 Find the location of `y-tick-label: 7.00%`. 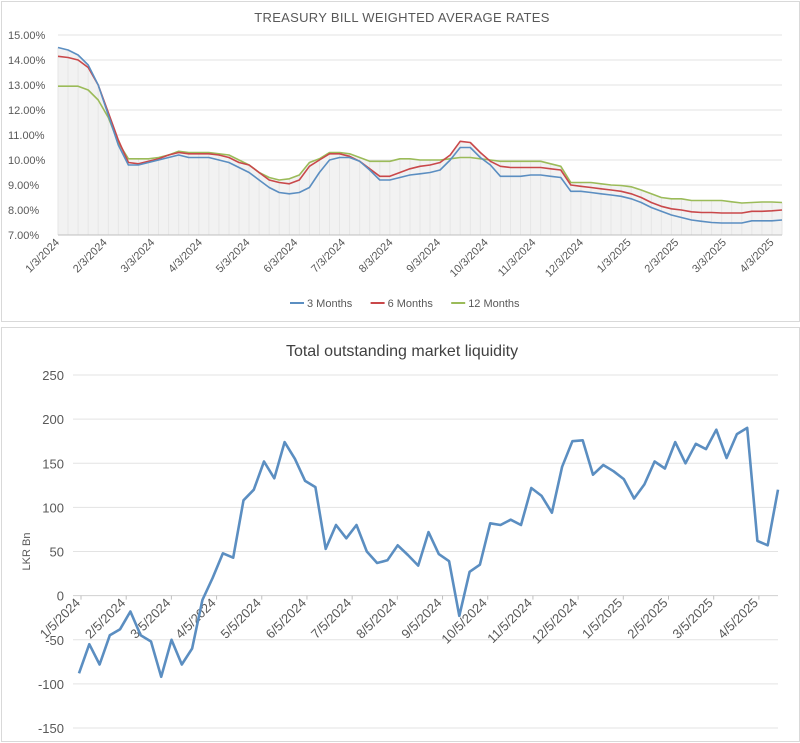

y-tick-label: 7.00% is located at coordinates (23, 236).